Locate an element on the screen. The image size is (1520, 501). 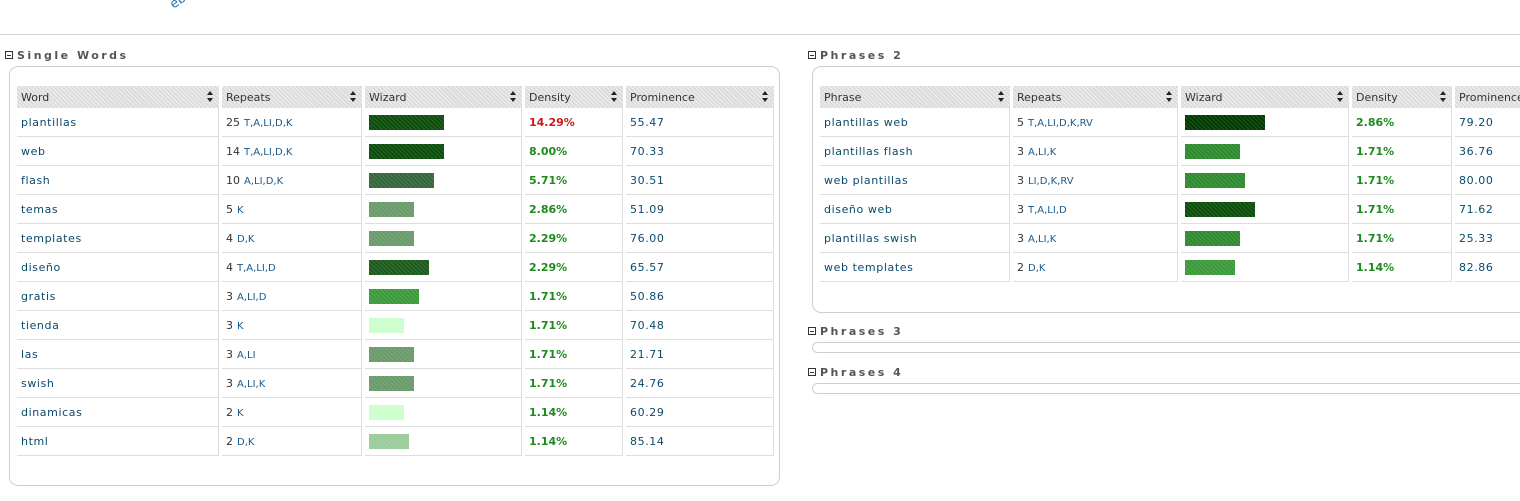
repeat-count: 10 is located at coordinates (233, 180).